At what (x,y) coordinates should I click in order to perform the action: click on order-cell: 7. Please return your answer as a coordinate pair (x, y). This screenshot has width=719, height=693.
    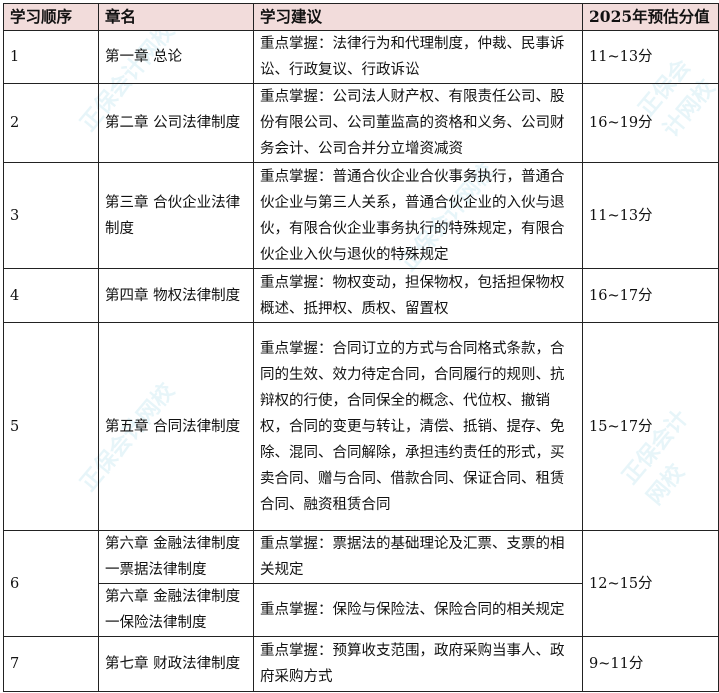
    Looking at the image, I should click on (51, 664).